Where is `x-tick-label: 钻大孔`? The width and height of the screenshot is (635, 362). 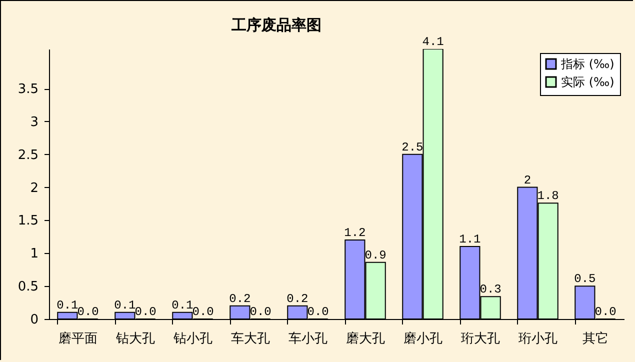
x-tick-label: 钻大孔 is located at coordinates (134, 339).